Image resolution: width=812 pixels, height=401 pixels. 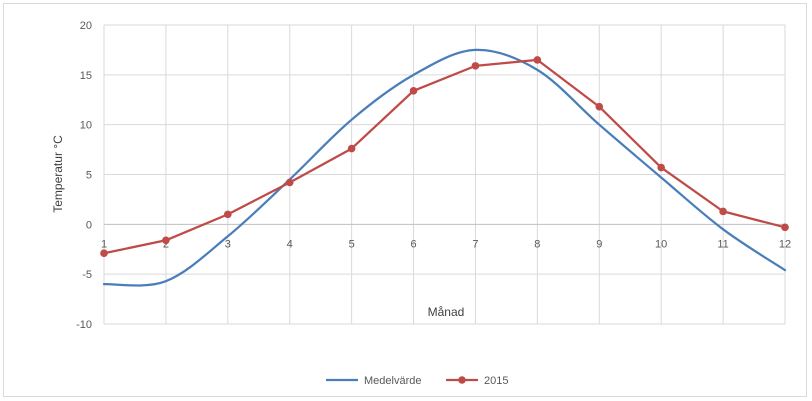 I want to click on legend-label-2015: 2015, so click(x=496, y=381).